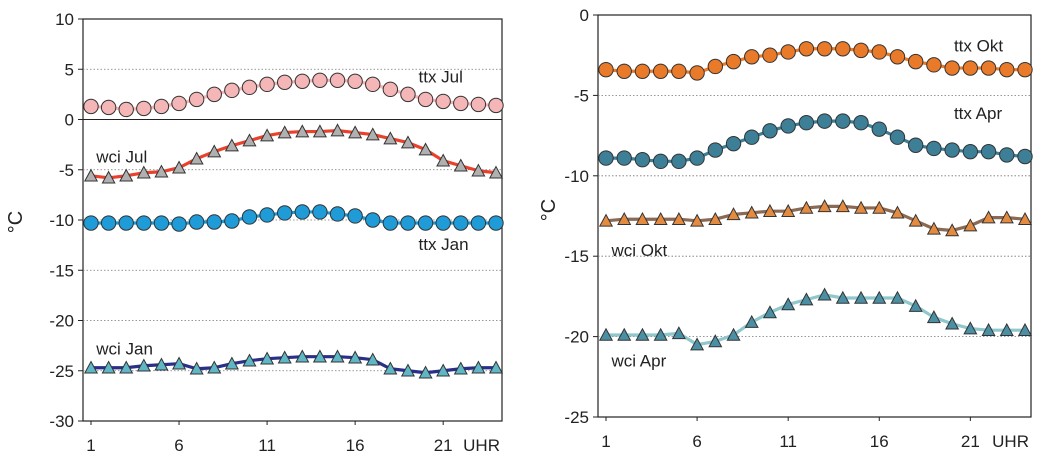 This screenshot has height=464, width=1043. I want to click on annotation-ttx-jan: ttx Jan, so click(444, 244).